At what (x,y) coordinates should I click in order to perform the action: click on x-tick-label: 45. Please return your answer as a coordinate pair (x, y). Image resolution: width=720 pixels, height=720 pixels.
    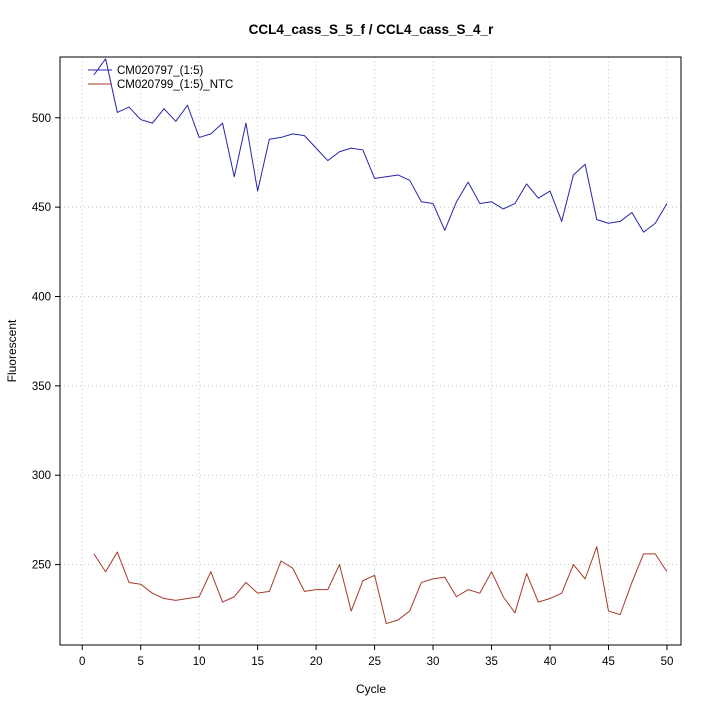
    Looking at the image, I should click on (608, 662).